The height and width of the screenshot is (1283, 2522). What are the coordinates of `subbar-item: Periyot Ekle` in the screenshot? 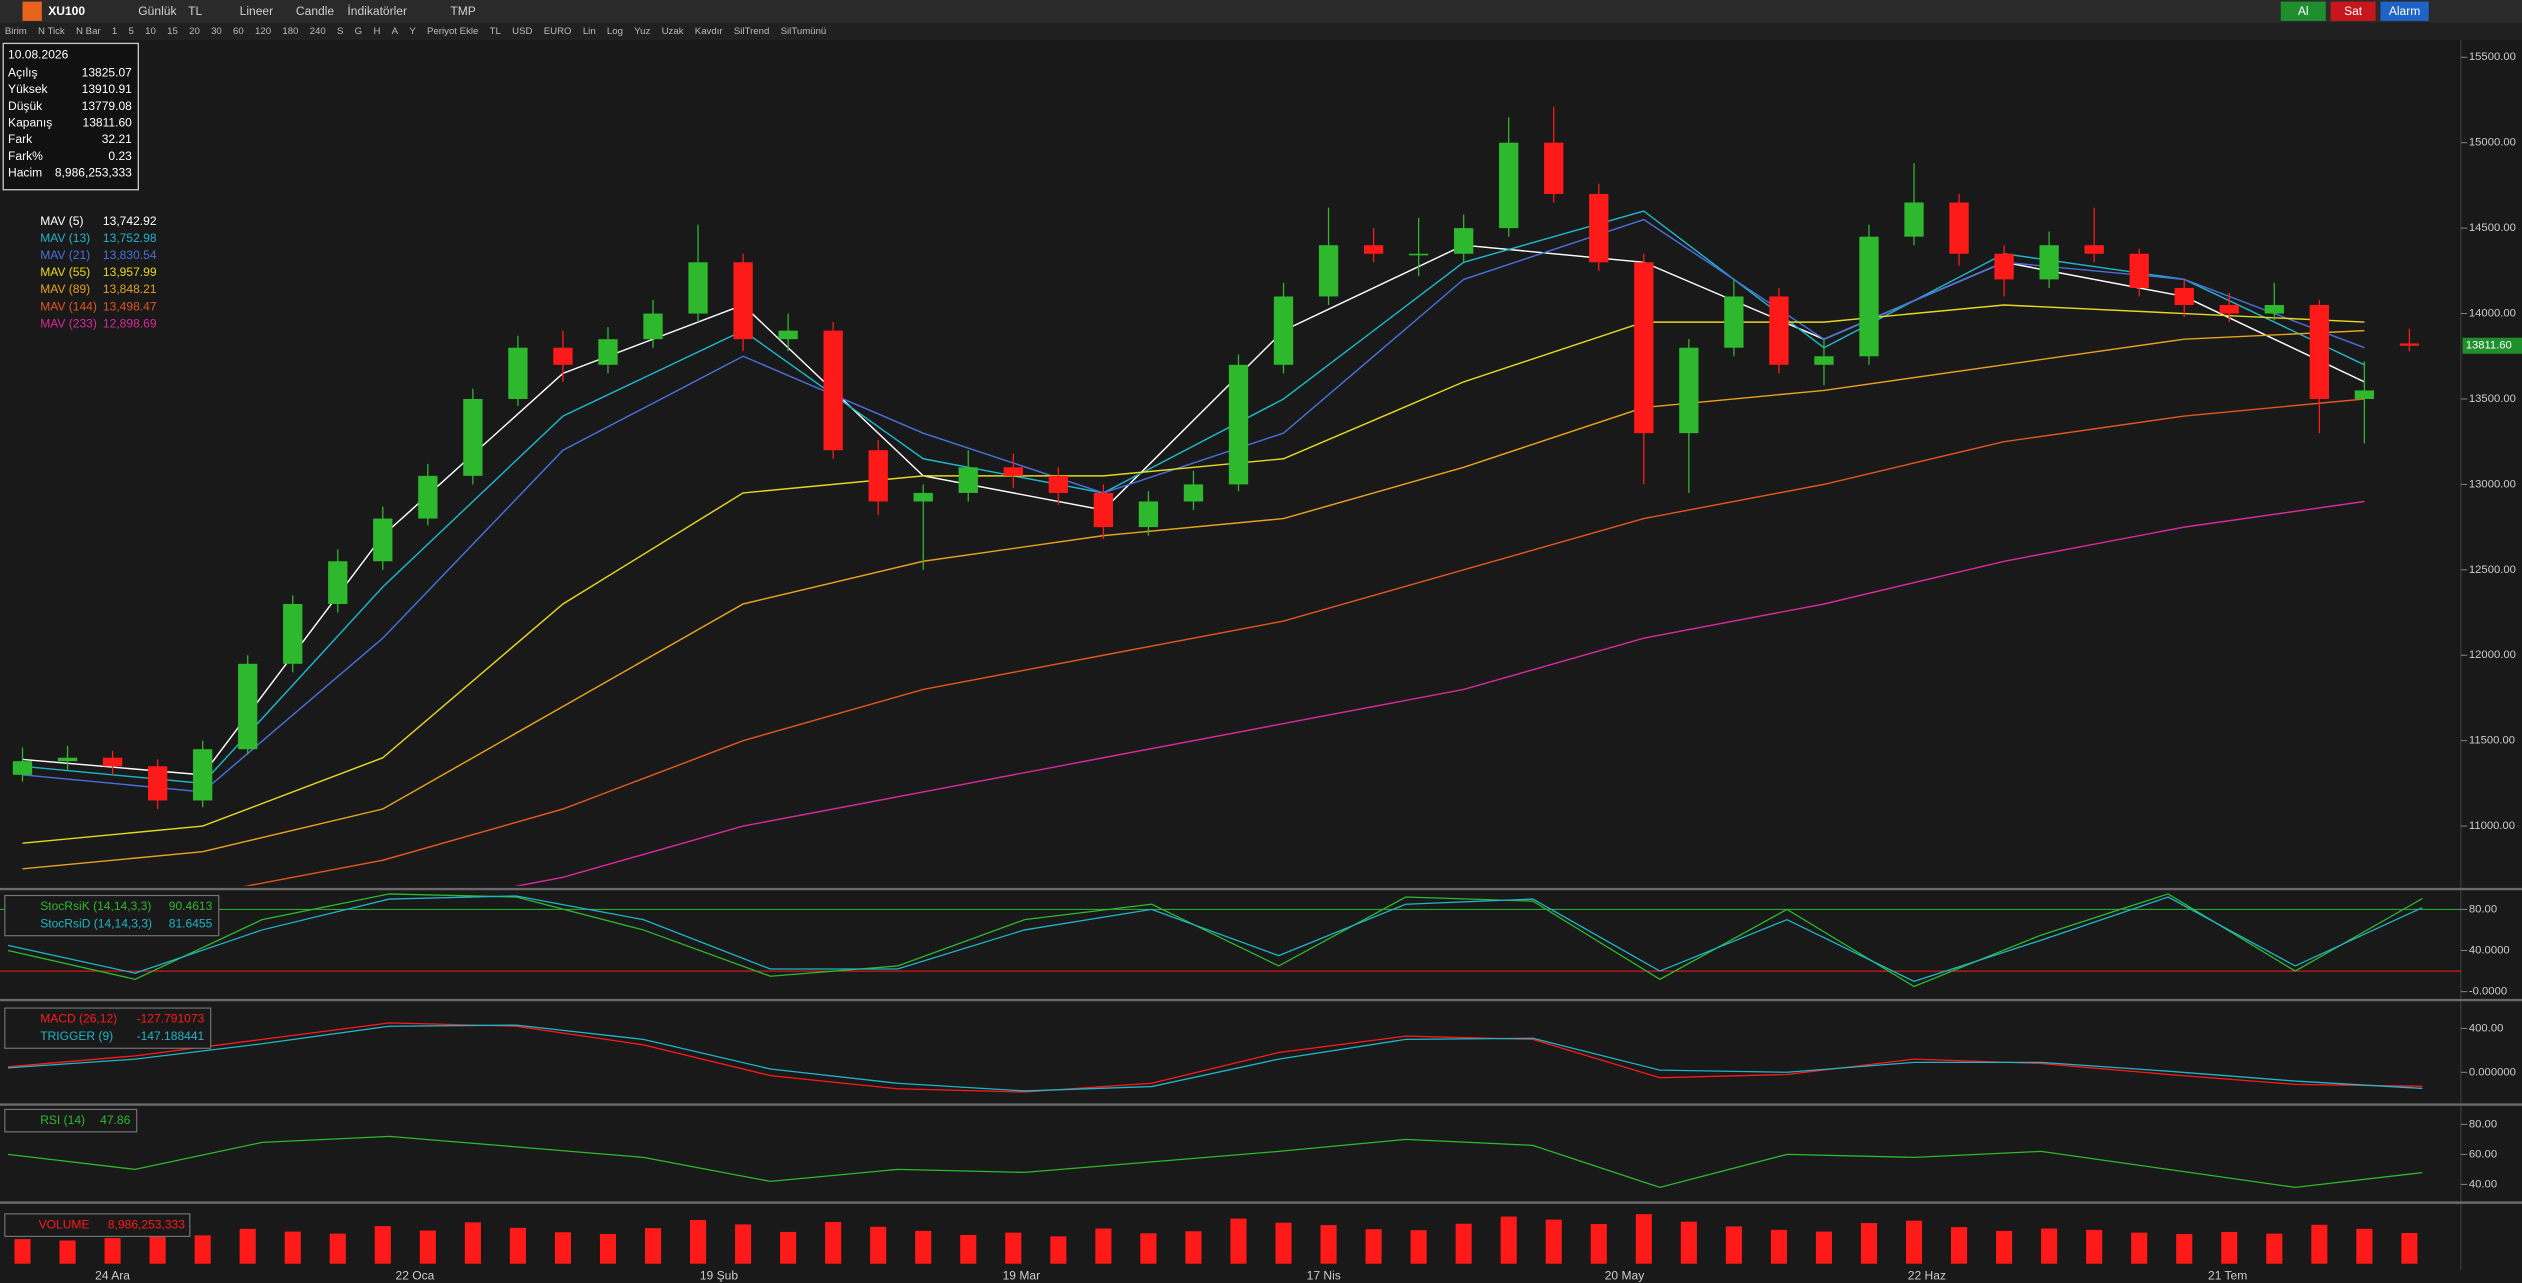 It's located at (452, 31).